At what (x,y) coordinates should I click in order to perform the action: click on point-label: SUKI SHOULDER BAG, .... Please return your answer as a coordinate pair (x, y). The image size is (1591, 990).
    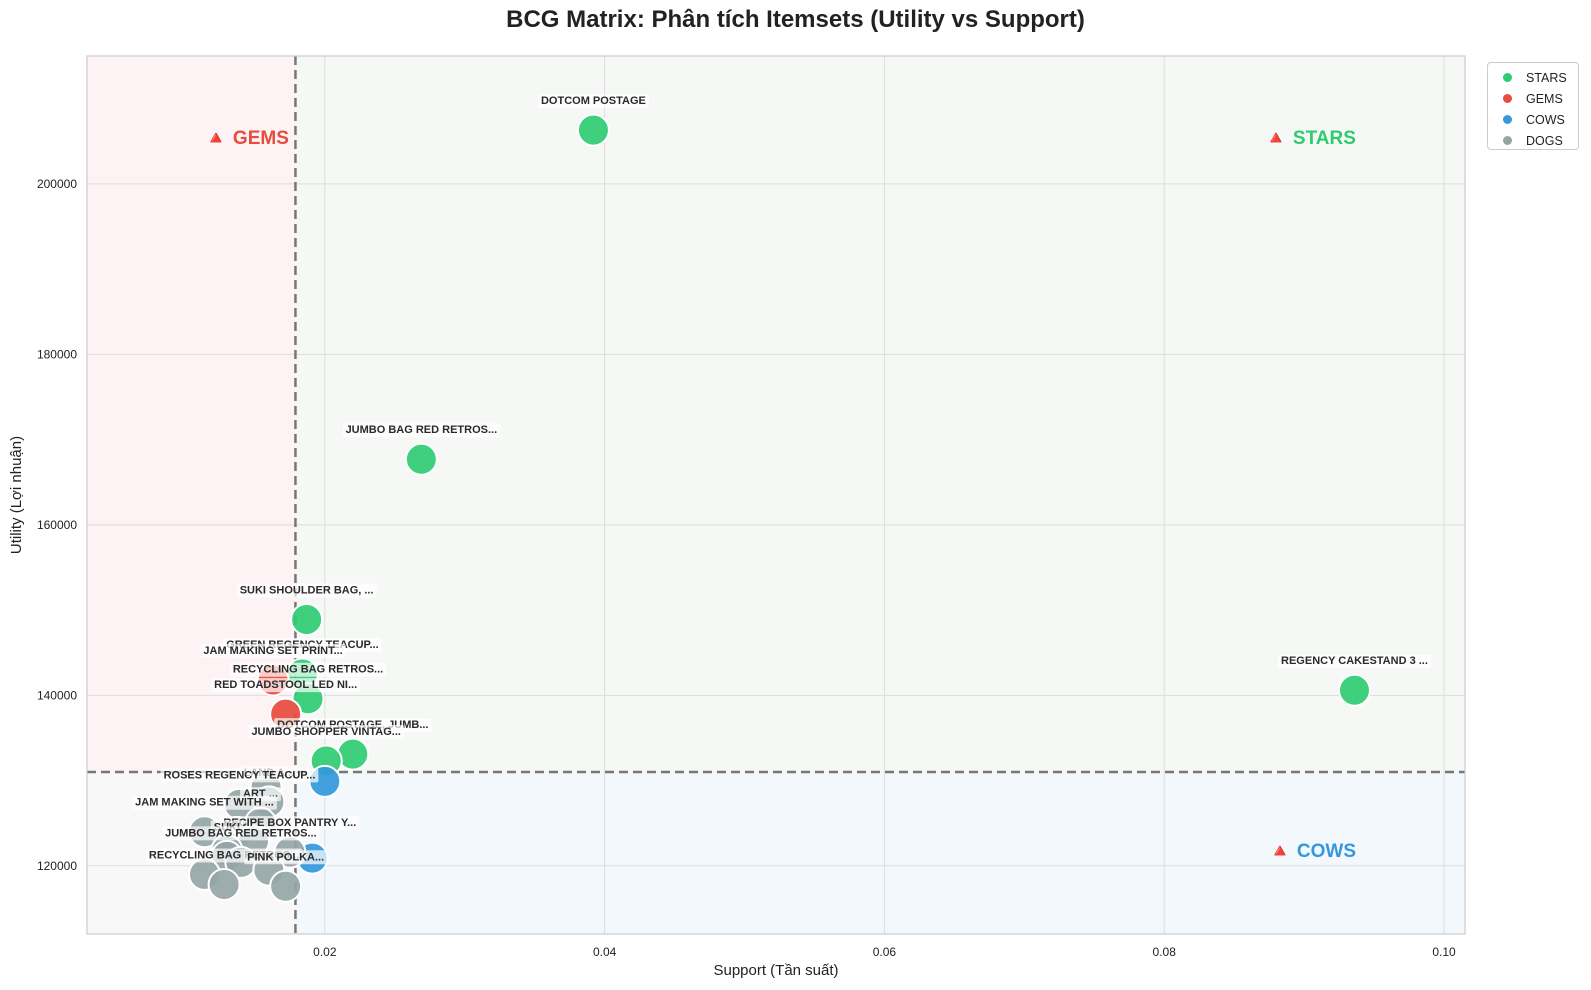
    Looking at the image, I should click on (307, 590).